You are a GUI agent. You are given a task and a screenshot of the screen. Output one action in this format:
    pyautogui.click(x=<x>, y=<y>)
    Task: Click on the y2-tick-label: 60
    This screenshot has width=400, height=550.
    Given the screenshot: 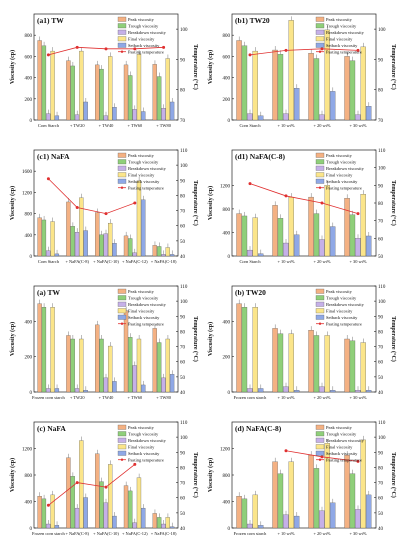 What is the action you would take?
    pyautogui.click(x=183, y=227)
    